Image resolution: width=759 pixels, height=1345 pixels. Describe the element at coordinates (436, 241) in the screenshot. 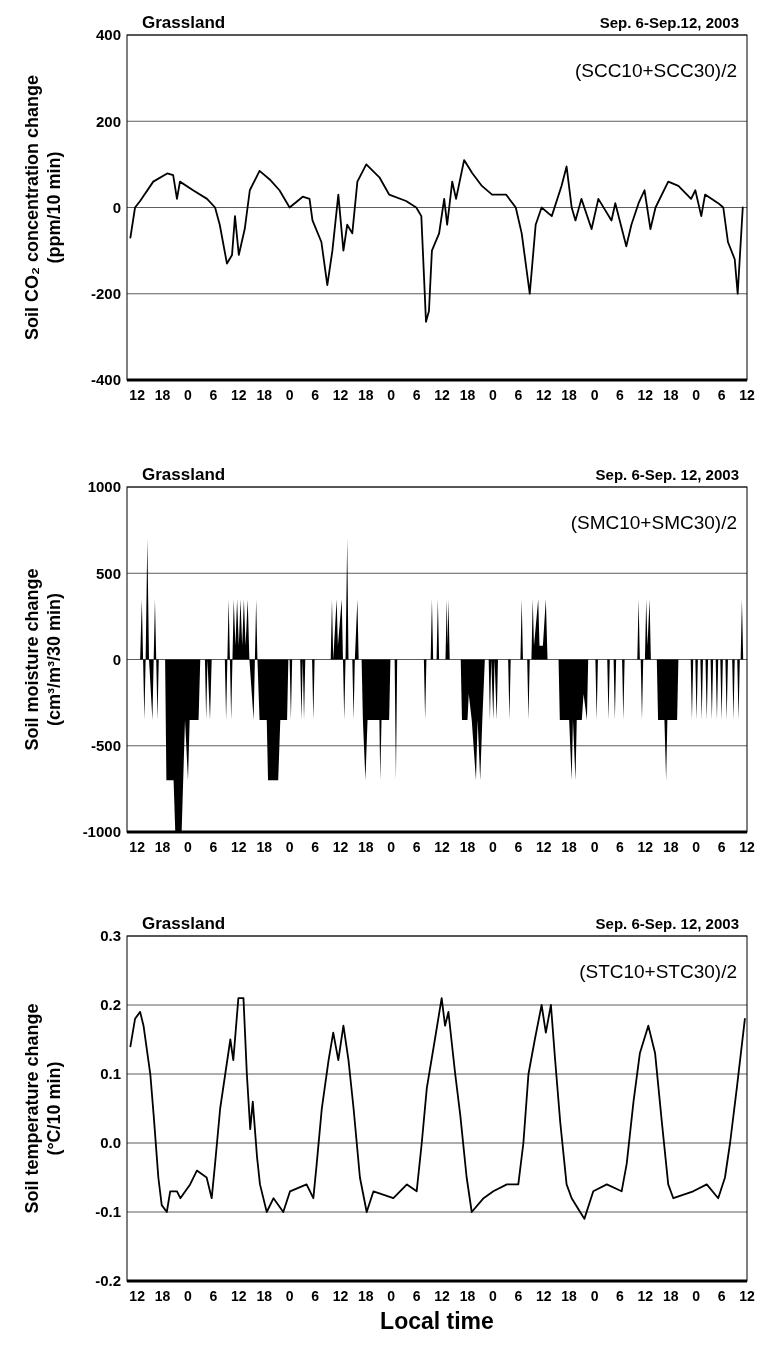

I see `line-series` at that location.